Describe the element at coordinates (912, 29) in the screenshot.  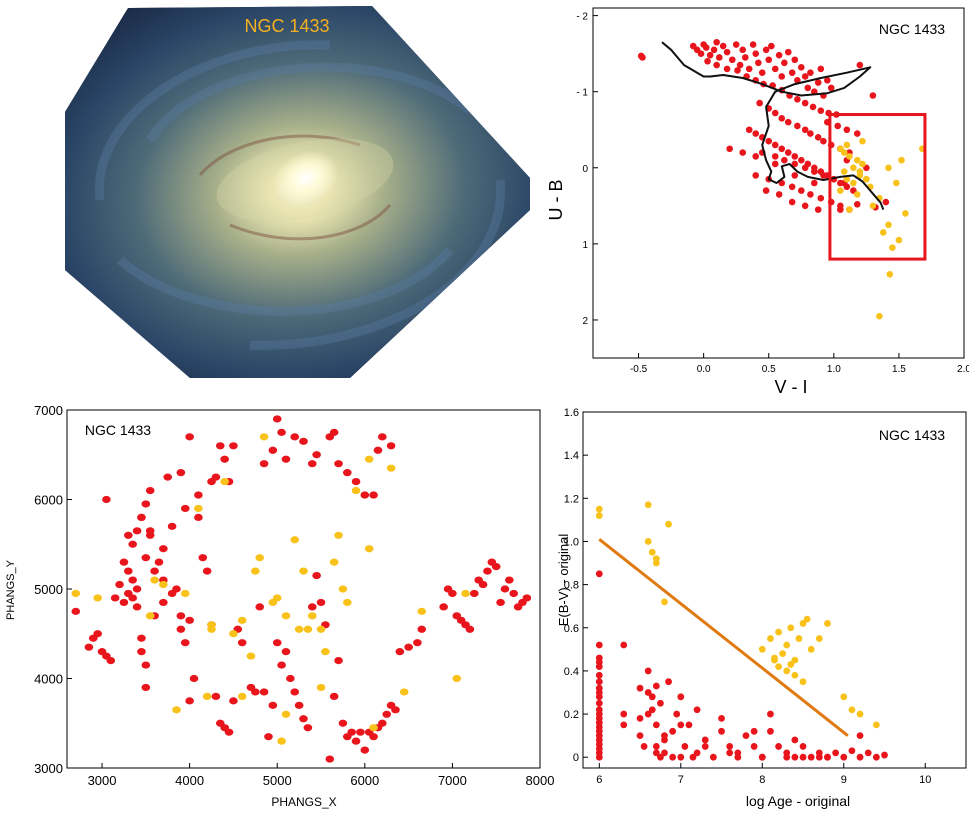
I see `cmd-title: NGC 1433` at that location.